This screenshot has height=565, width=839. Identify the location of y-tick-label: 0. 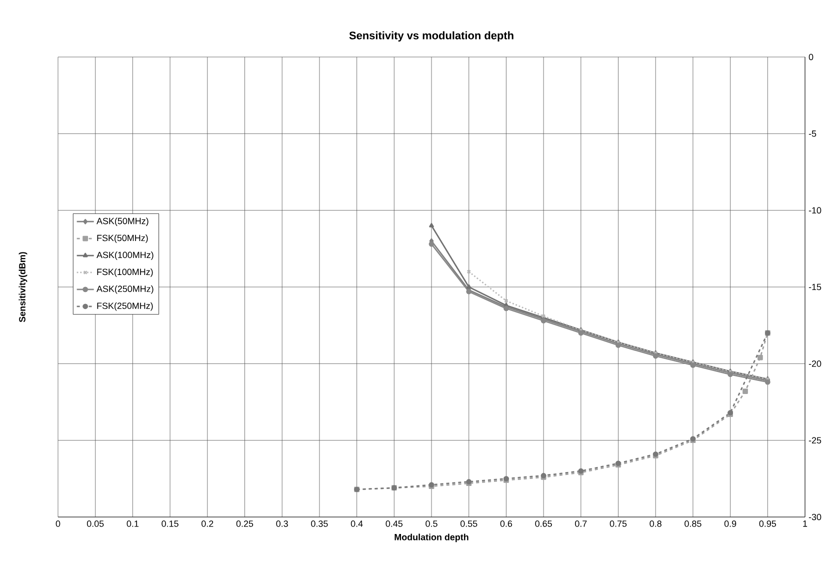
(811, 57).